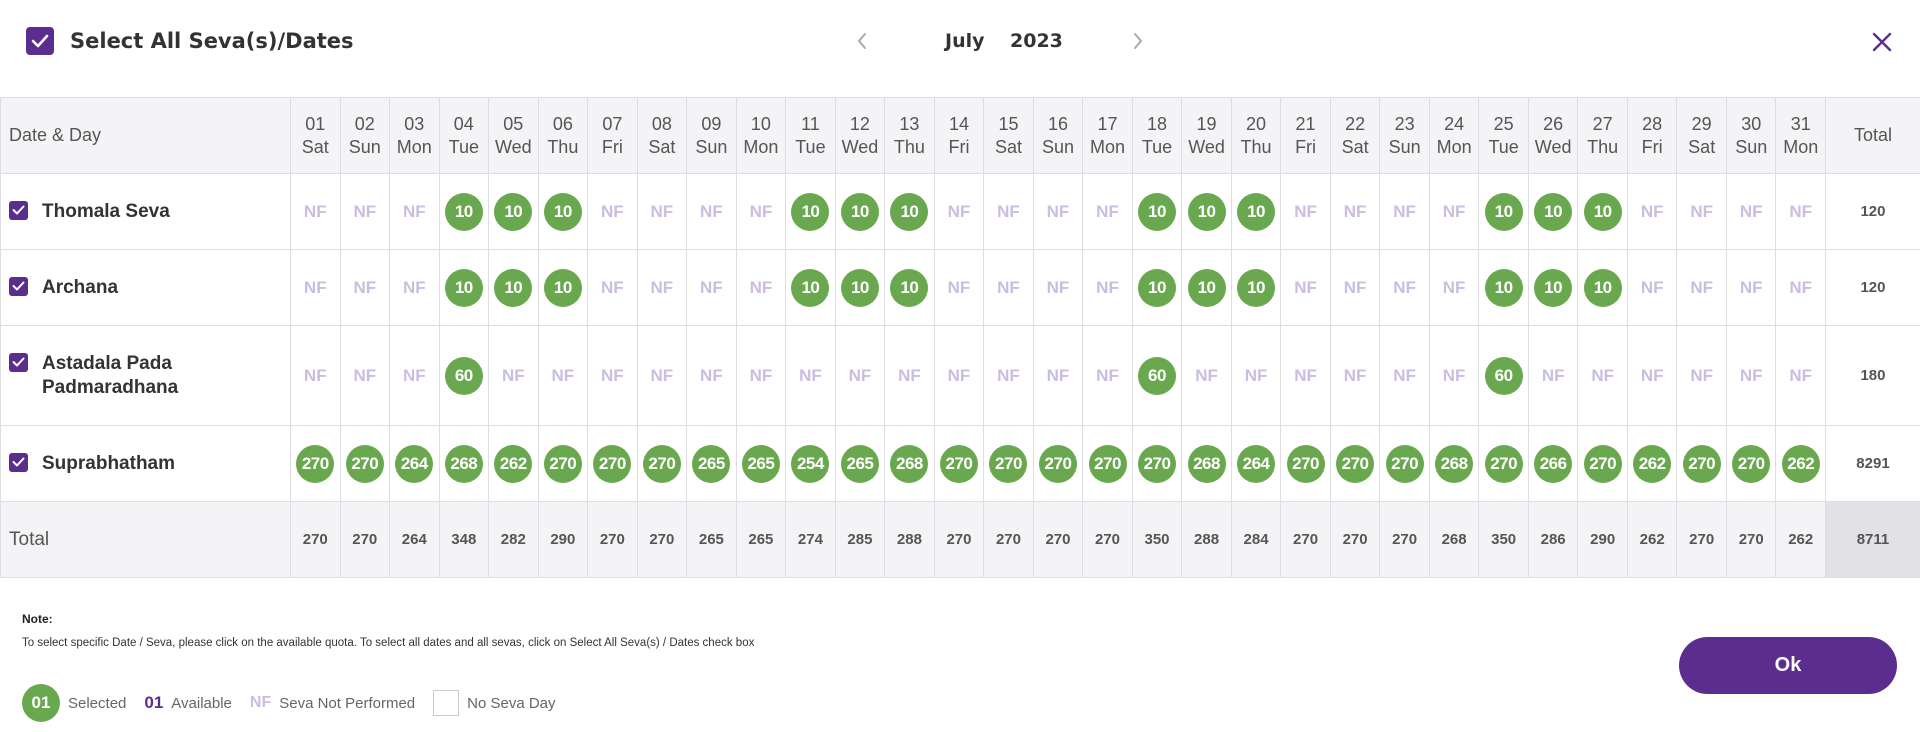  What do you see at coordinates (40, 41) in the screenshot?
I see `checkbox-checked-icon` at bounding box center [40, 41].